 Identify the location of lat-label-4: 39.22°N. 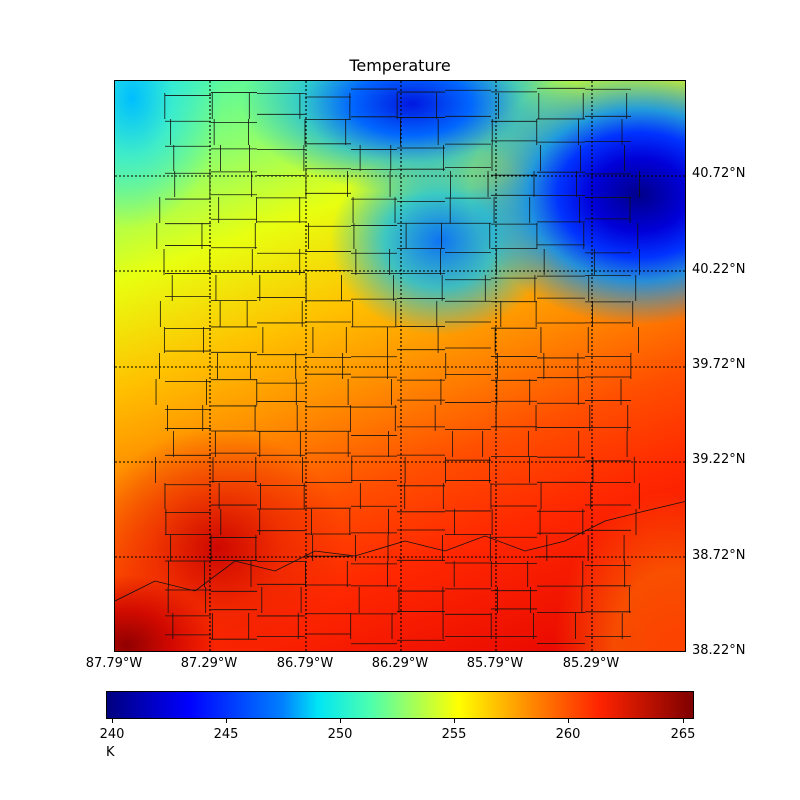
(719, 459).